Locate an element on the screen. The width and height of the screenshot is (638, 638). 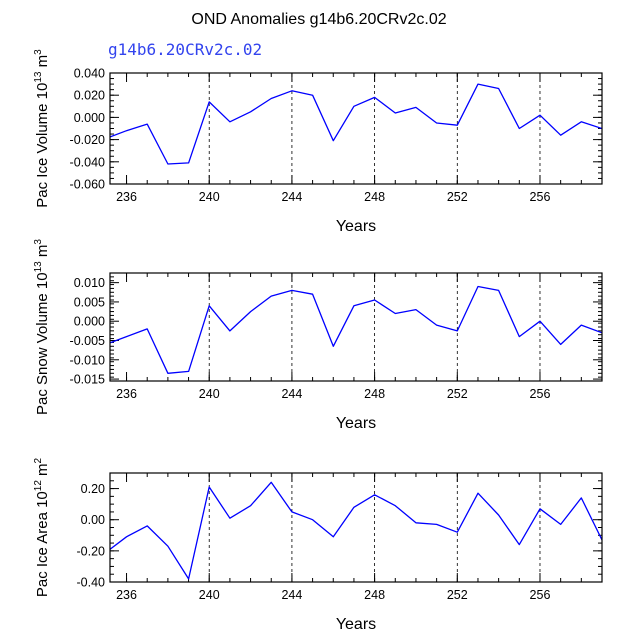
y-axis-label-superscript: 12 is located at coordinates (38, 486).